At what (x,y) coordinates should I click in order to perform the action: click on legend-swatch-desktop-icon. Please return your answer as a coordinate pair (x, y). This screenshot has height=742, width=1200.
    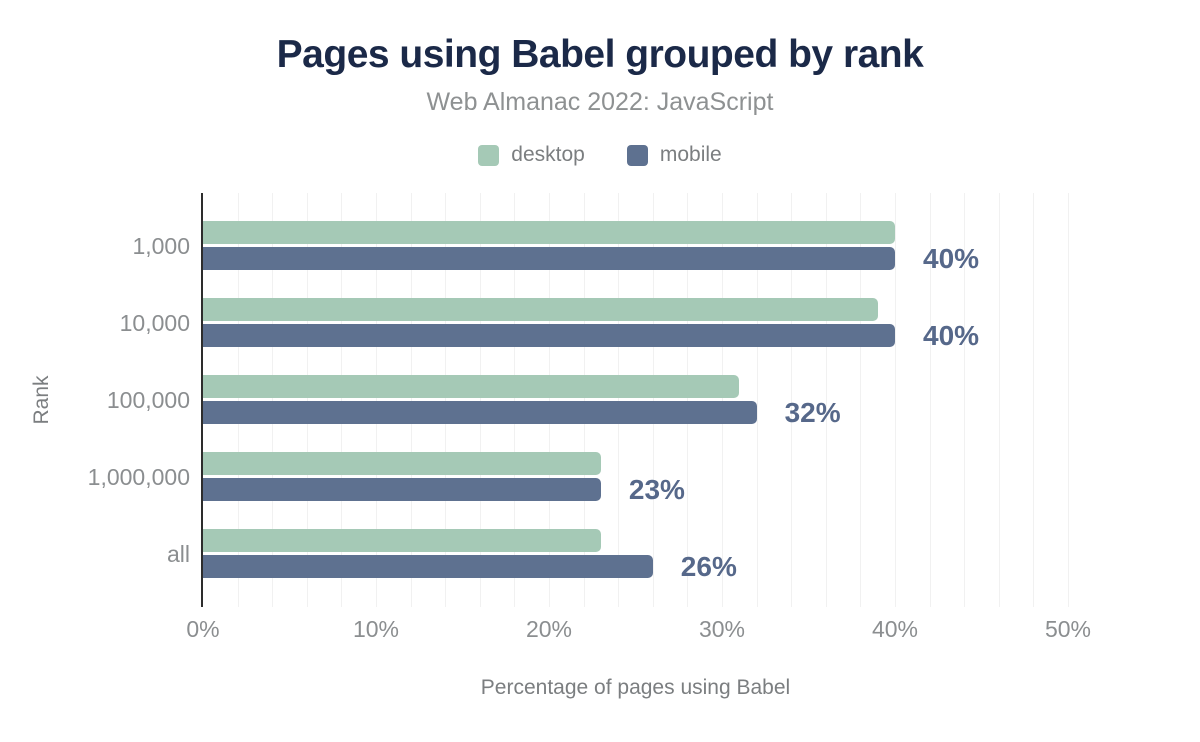
    Looking at the image, I should click on (489, 155).